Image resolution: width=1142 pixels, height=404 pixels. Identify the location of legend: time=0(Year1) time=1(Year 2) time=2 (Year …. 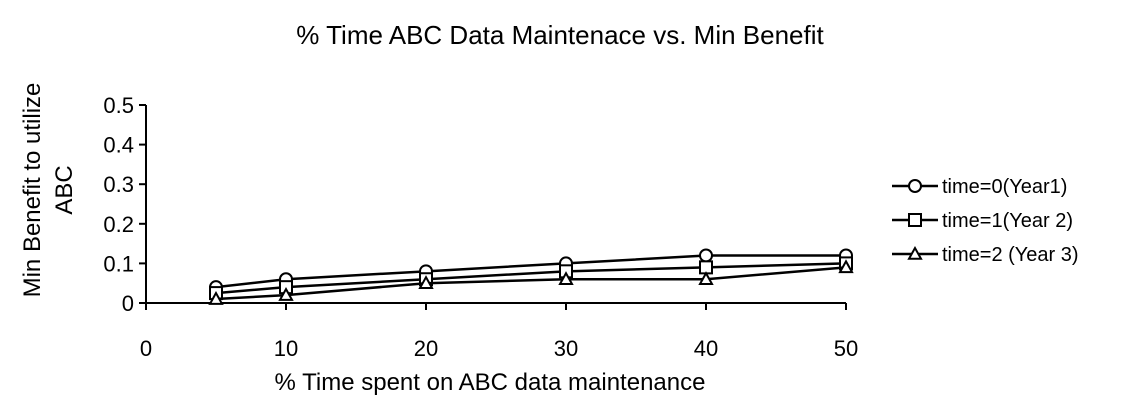
(985, 221).